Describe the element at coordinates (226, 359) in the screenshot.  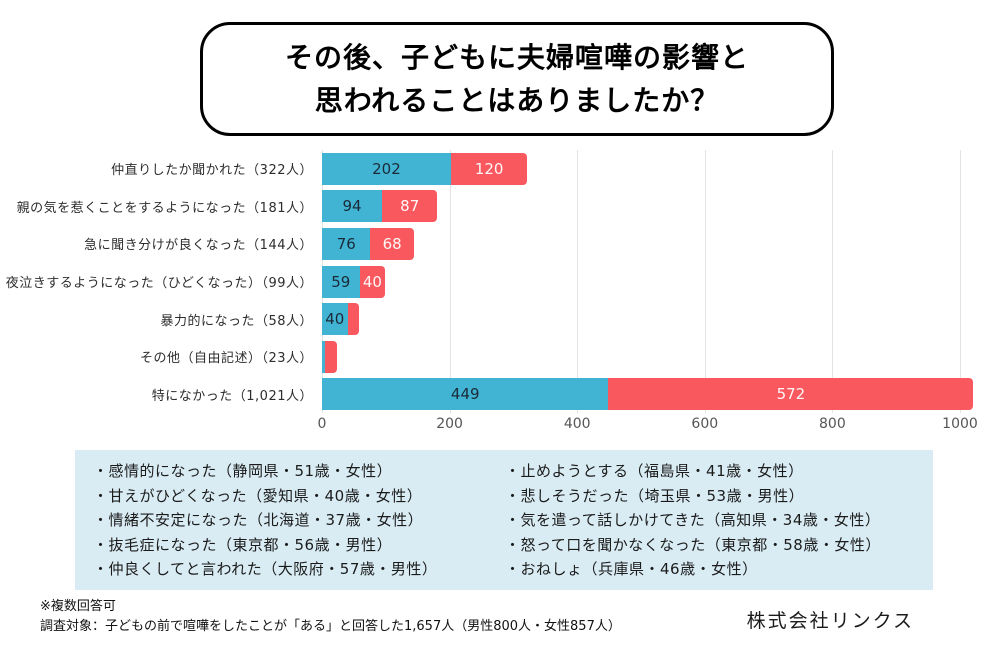
I see `category-label: その他（自由記述）（23人）` at that location.